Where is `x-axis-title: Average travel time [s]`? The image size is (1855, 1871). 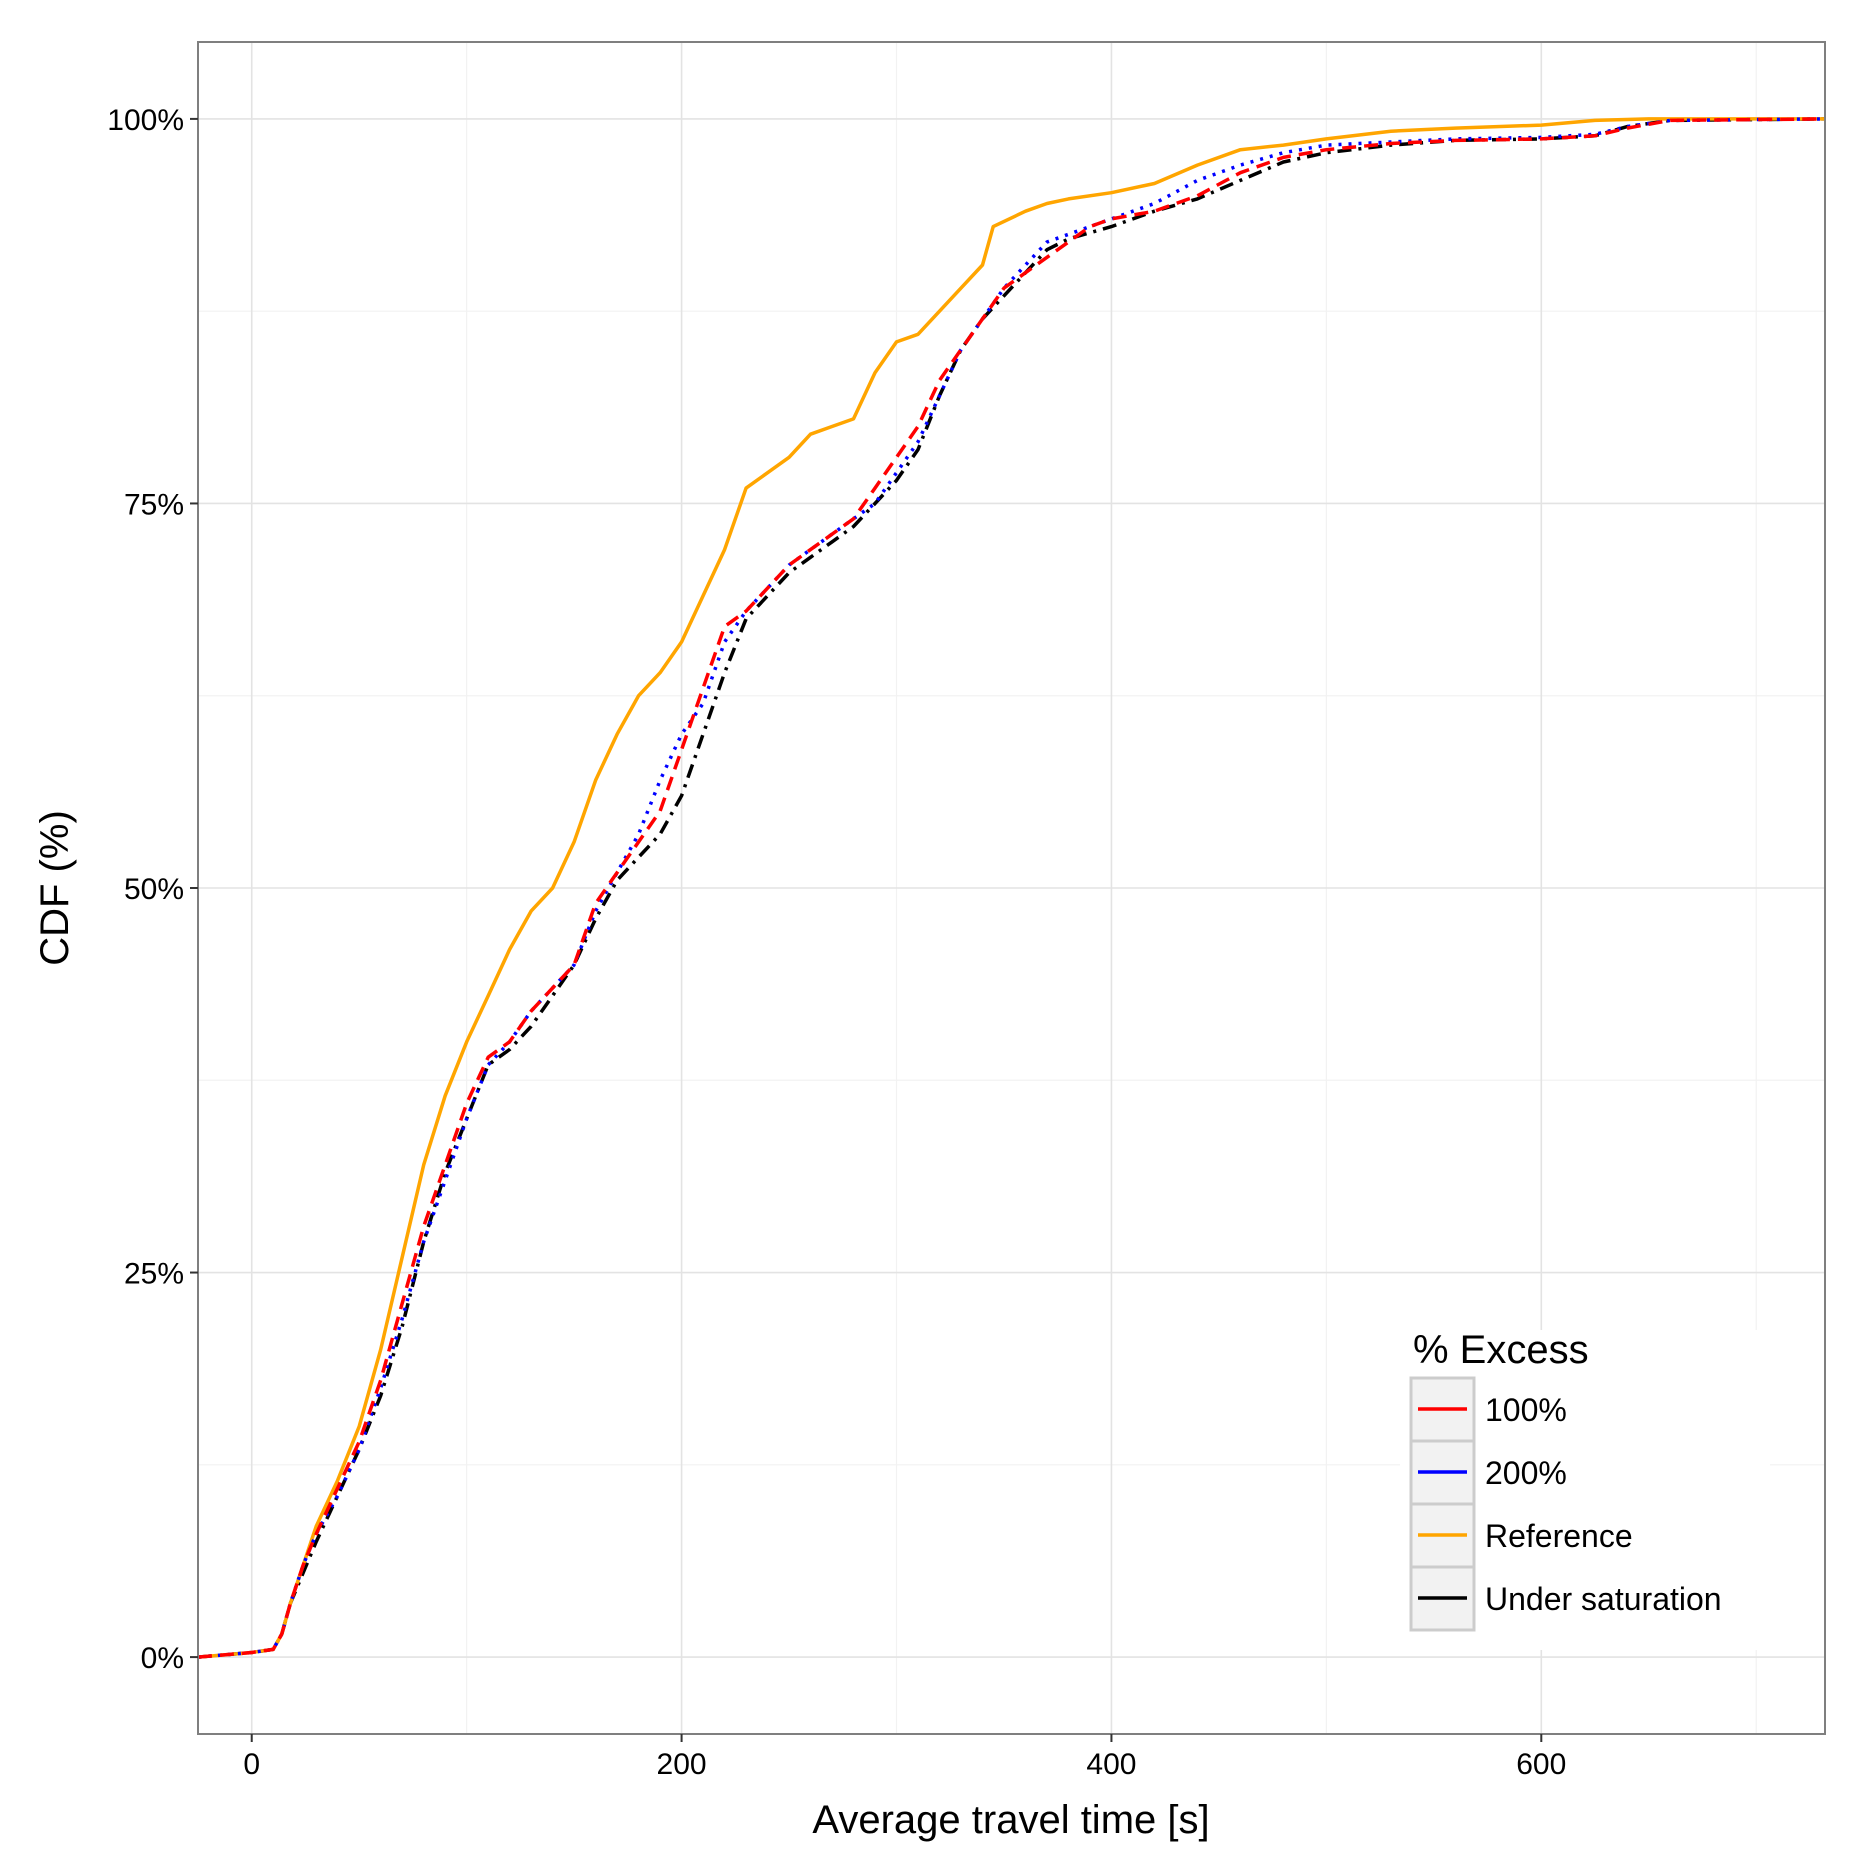 x-axis-title: Average travel time [s] is located at coordinates (1010, 1820).